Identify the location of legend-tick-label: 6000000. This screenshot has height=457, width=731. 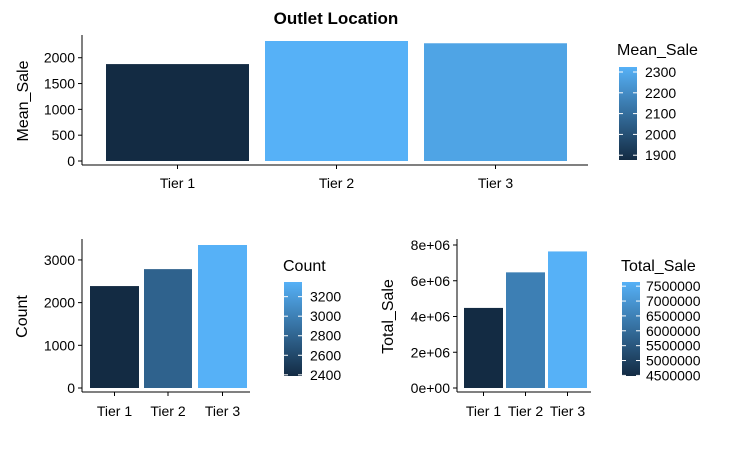
(673, 331).